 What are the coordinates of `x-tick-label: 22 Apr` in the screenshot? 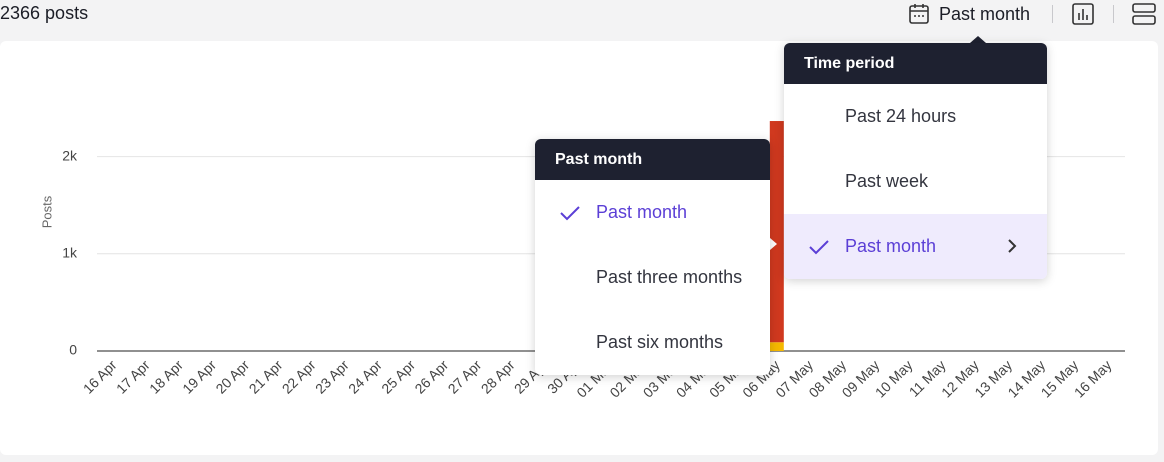 It's located at (299, 377).